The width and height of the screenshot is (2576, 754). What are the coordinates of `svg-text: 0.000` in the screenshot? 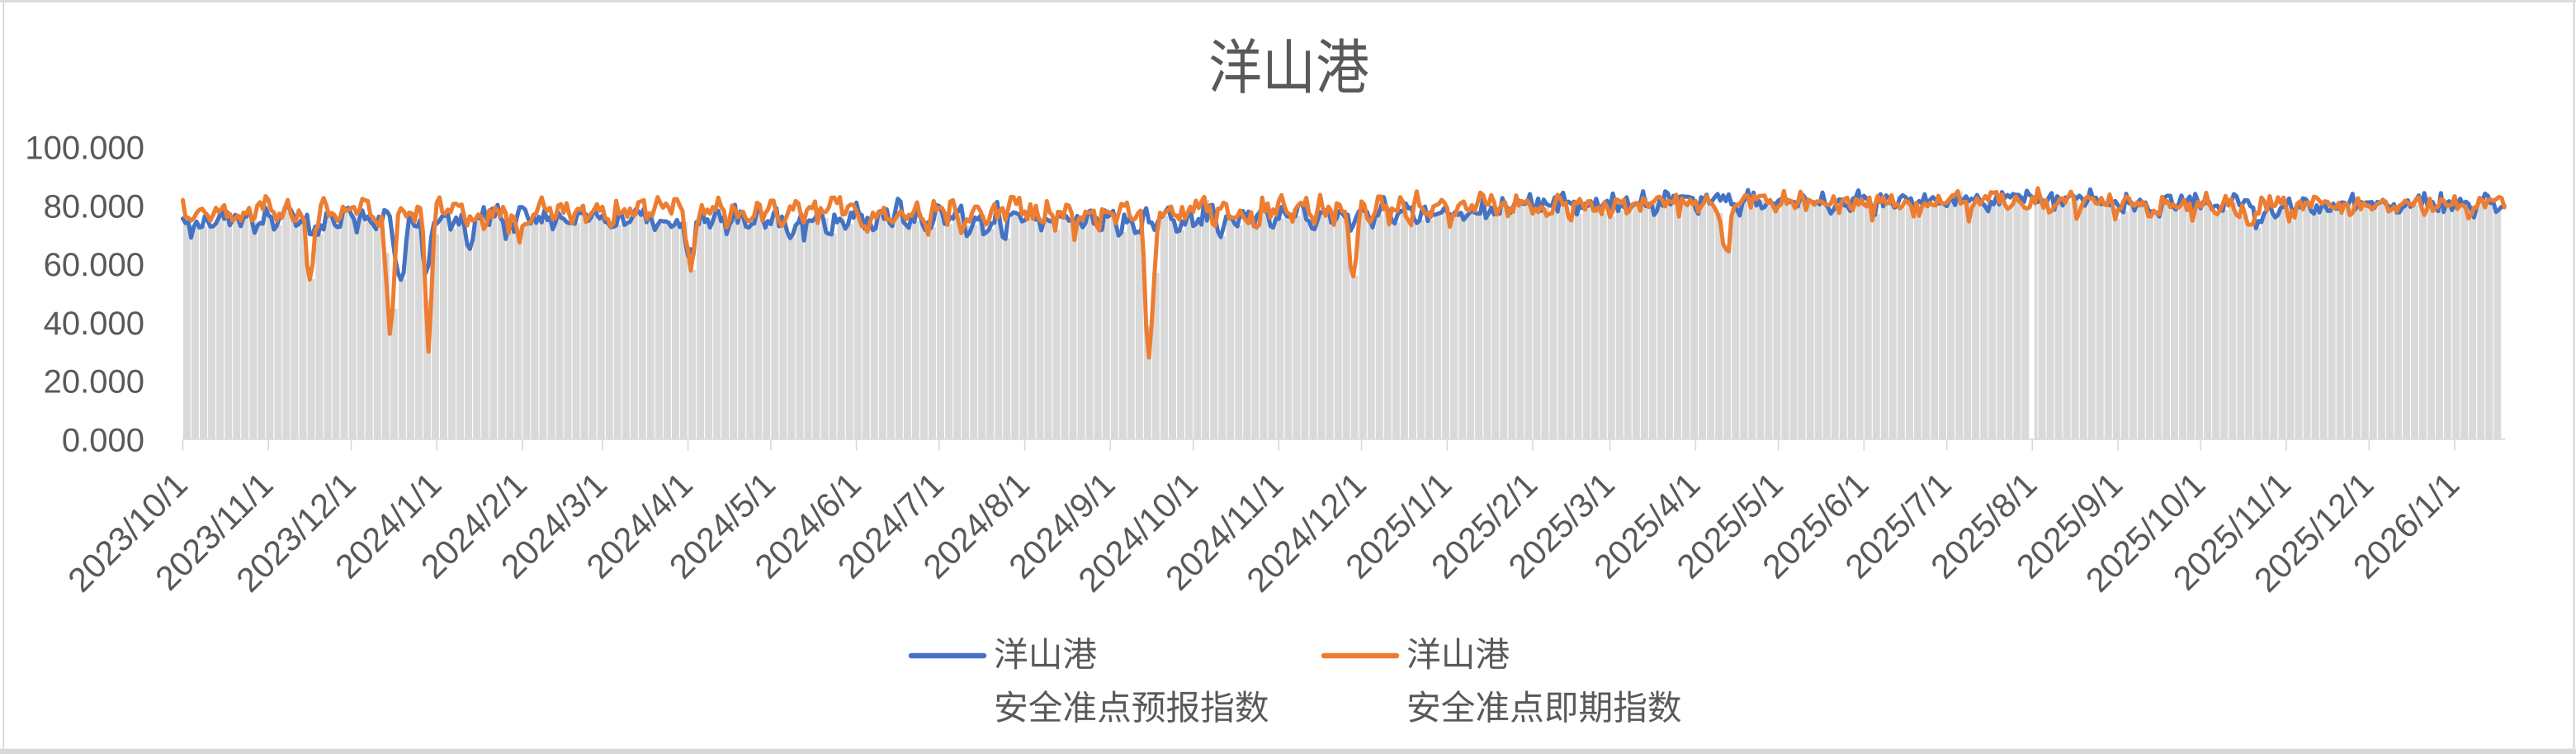 It's located at (103, 441).